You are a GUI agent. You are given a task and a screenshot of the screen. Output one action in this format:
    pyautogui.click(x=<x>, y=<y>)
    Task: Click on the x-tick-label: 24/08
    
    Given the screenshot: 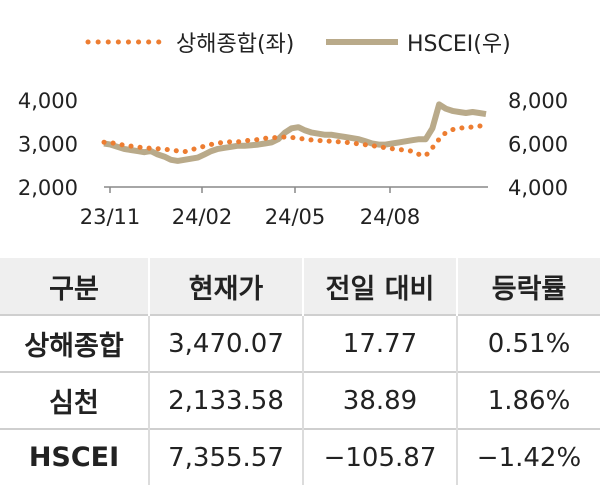 What is the action you would take?
    pyautogui.click(x=390, y=217)
    